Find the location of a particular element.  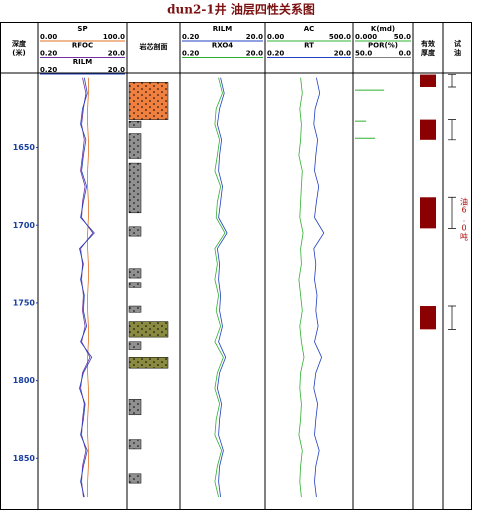

oil-test-title: 试 is located at coordinates (457, 43).